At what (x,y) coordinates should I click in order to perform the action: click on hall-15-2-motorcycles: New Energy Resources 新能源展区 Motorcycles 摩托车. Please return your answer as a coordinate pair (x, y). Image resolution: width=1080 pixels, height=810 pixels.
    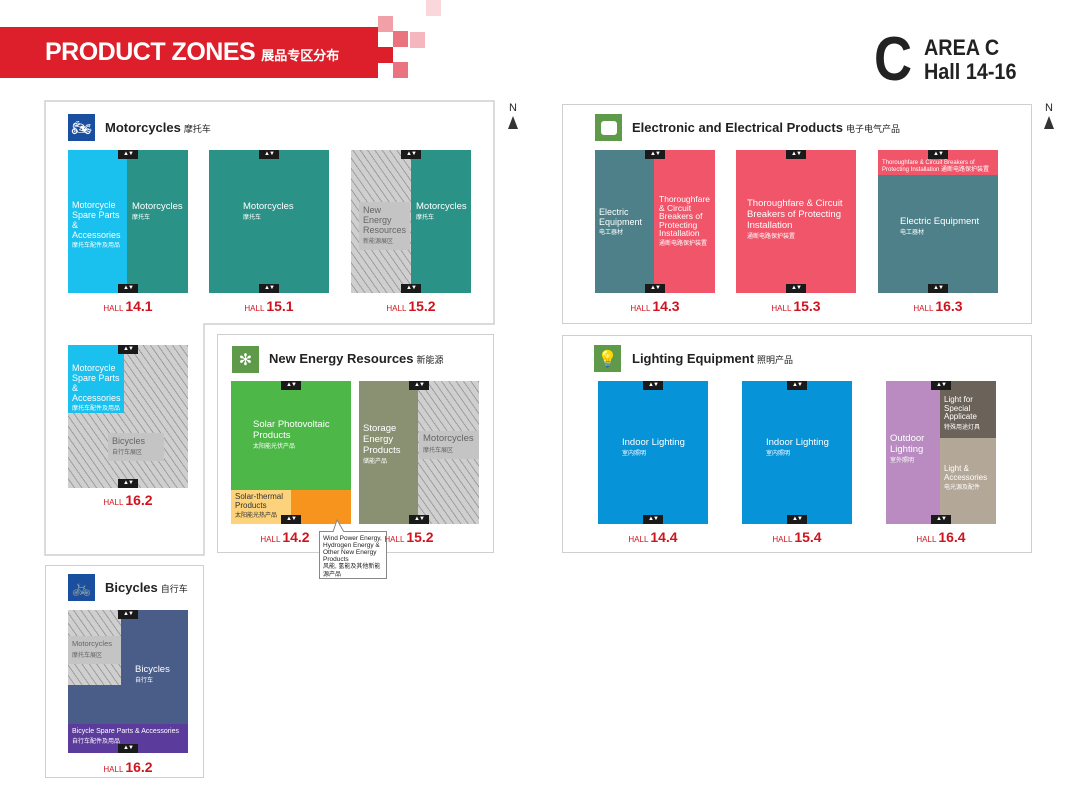
    Looking at the image, I should click on (411, 221).